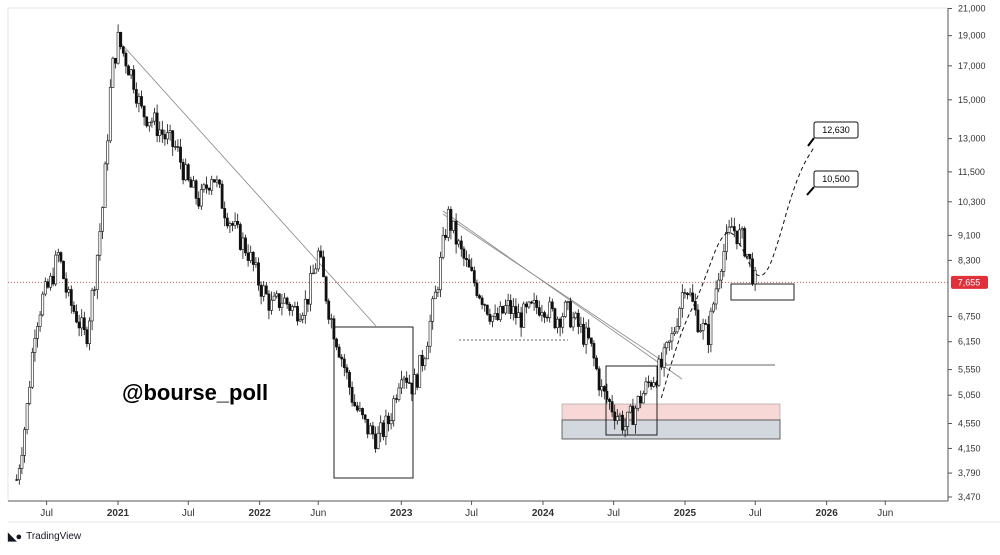  What do you see at coordinates (972, 100) in the screenshot?
I see `y-tick-label: 15,000` at bounding box center [972, 100].